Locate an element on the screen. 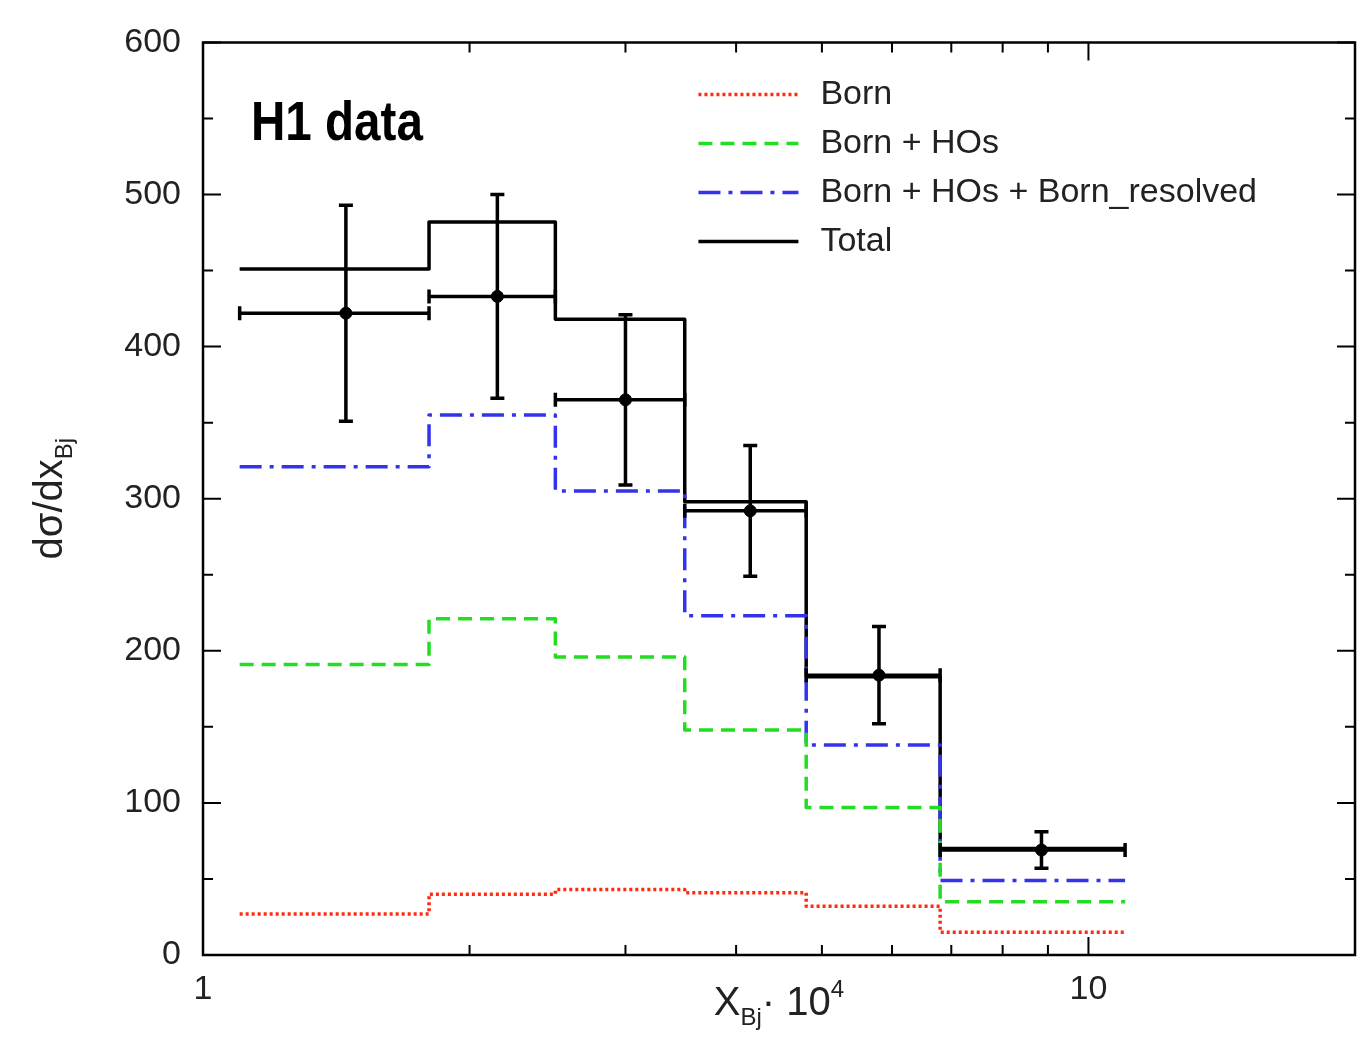  y-tick-label: 100 is located at coordinates (152, 800).